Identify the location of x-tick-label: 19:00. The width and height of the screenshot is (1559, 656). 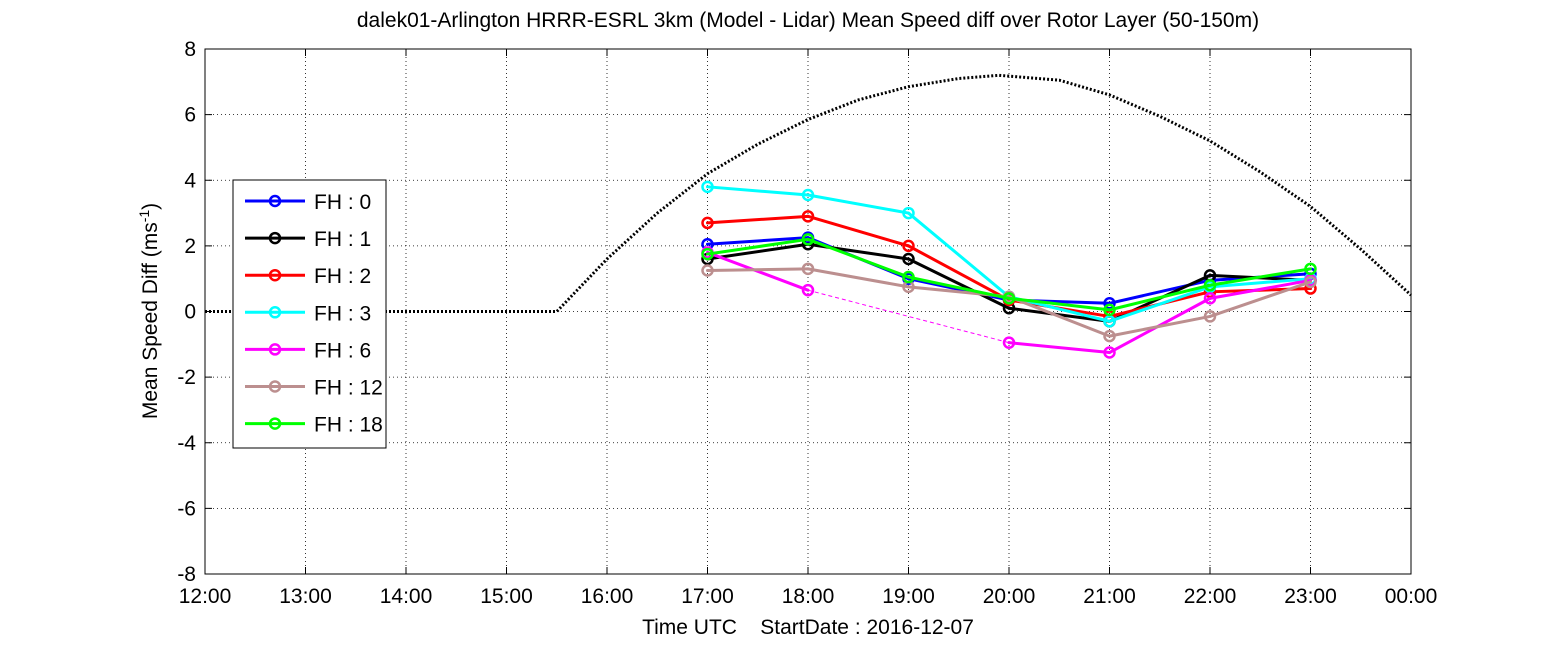
(908, 596).